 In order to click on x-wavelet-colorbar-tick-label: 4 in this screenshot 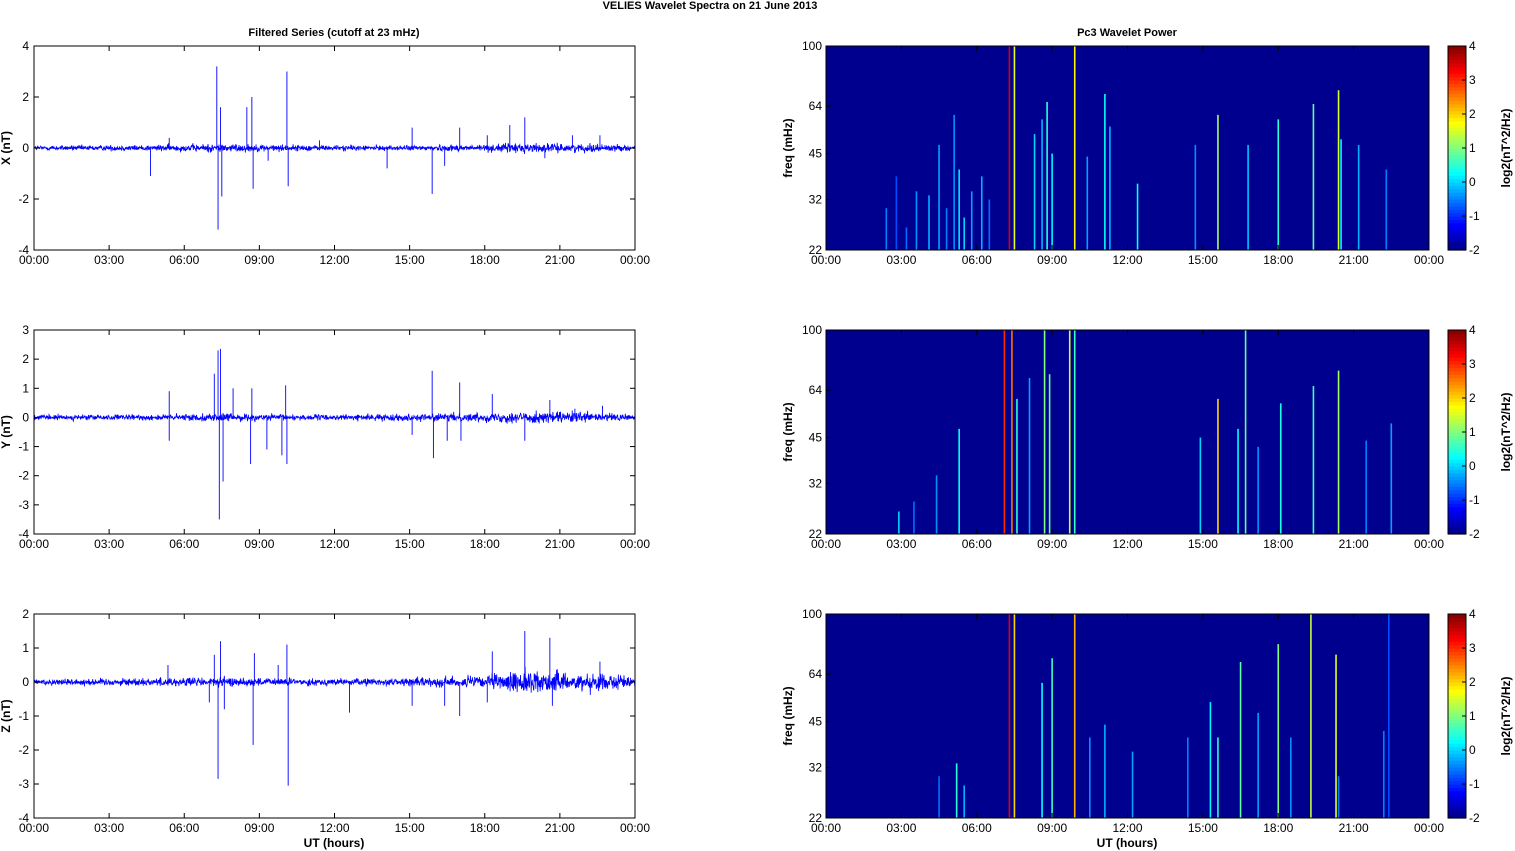, I will do `click(1472, 46)`.